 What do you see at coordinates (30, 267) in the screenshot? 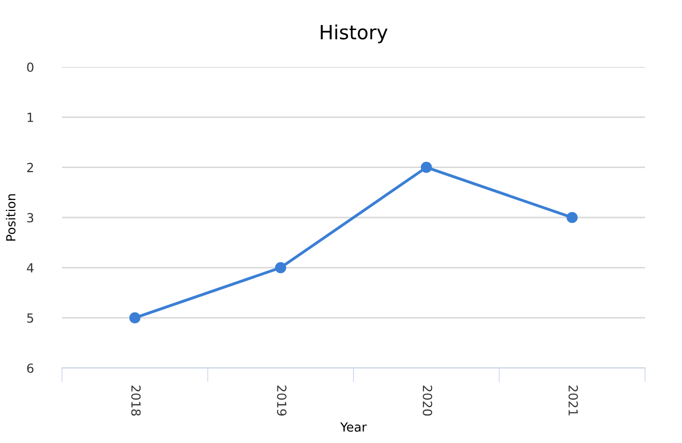
I see `y-tick-label: 4` at bounding box center [30, 267].